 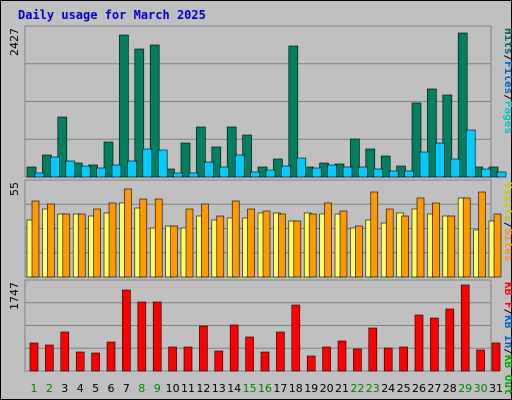 I want to click on x-tick-label: 31, so click(x=496, y=388).